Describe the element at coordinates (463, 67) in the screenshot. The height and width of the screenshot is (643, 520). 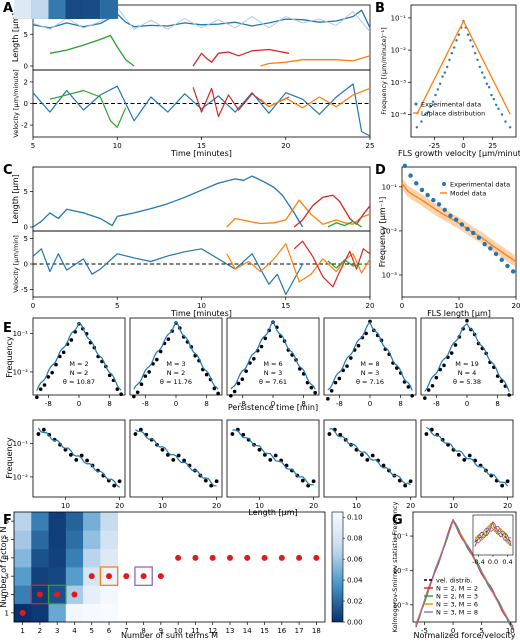
I see `laplace-line` at that location.